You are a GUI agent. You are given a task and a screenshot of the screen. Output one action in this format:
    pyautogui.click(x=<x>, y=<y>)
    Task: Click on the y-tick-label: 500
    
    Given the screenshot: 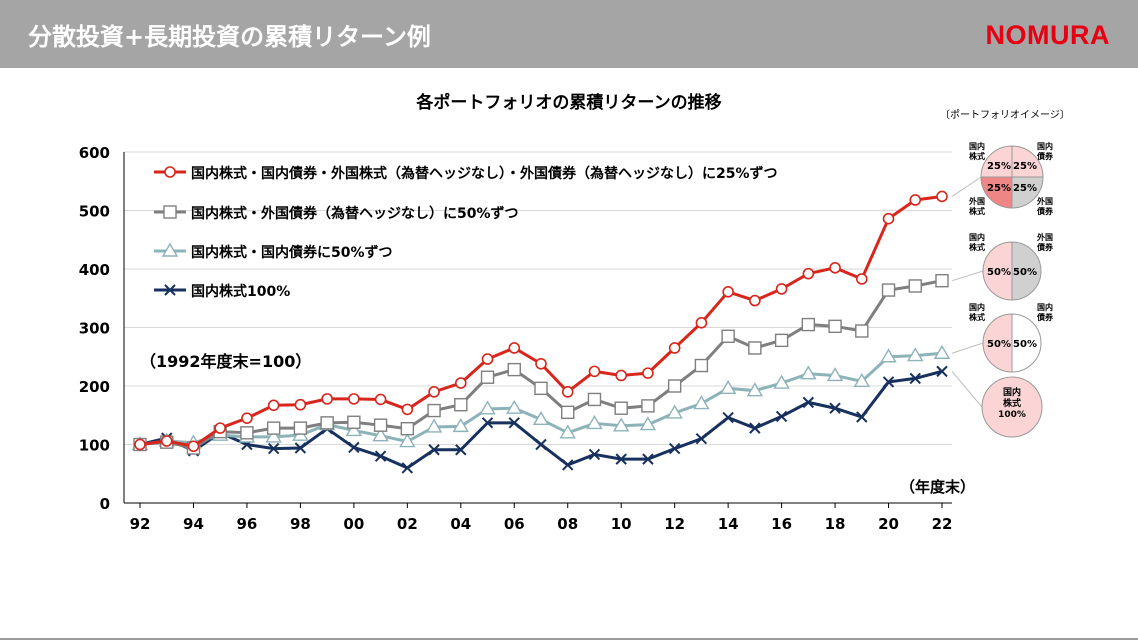 What is the action you would take?
    pyautogui.click(x=94, y=212)
    